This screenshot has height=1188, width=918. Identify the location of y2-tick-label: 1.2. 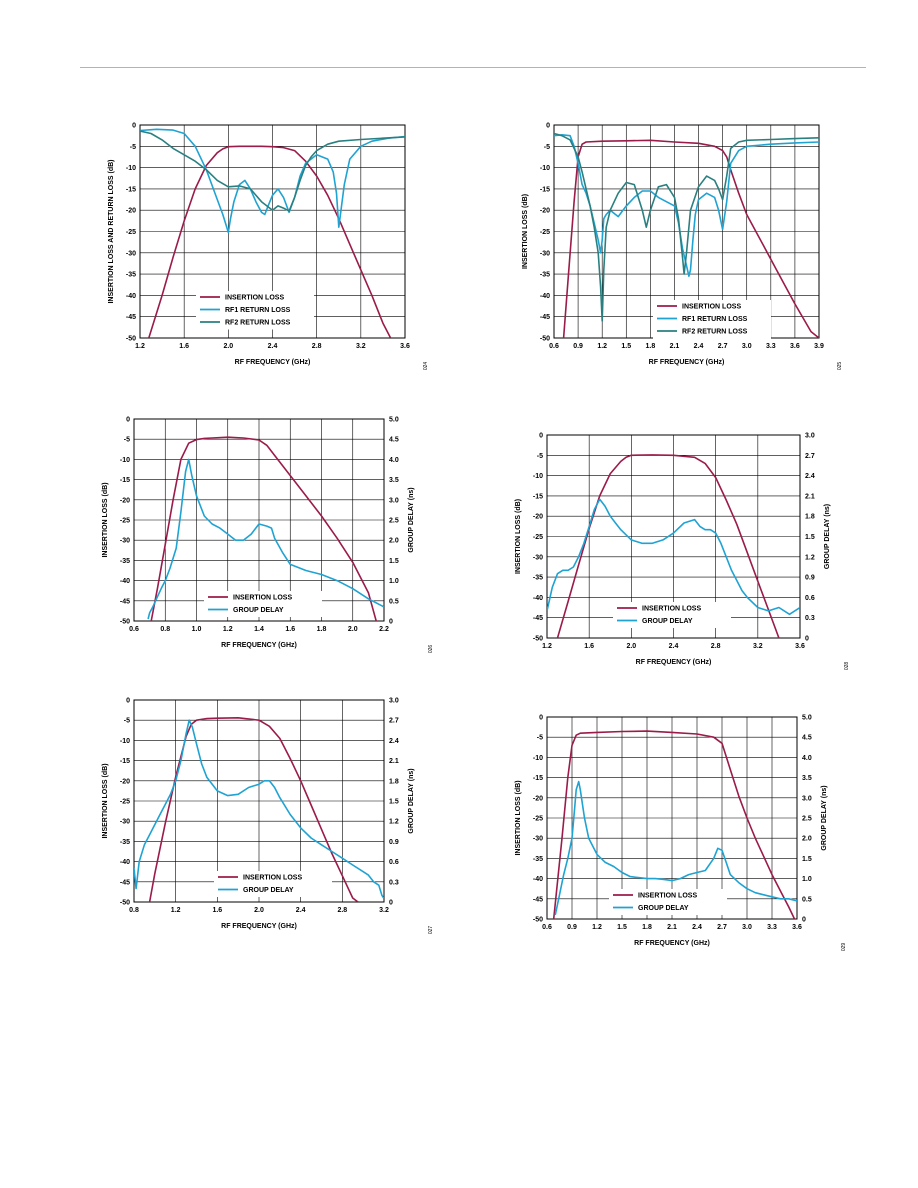
(810, 557).